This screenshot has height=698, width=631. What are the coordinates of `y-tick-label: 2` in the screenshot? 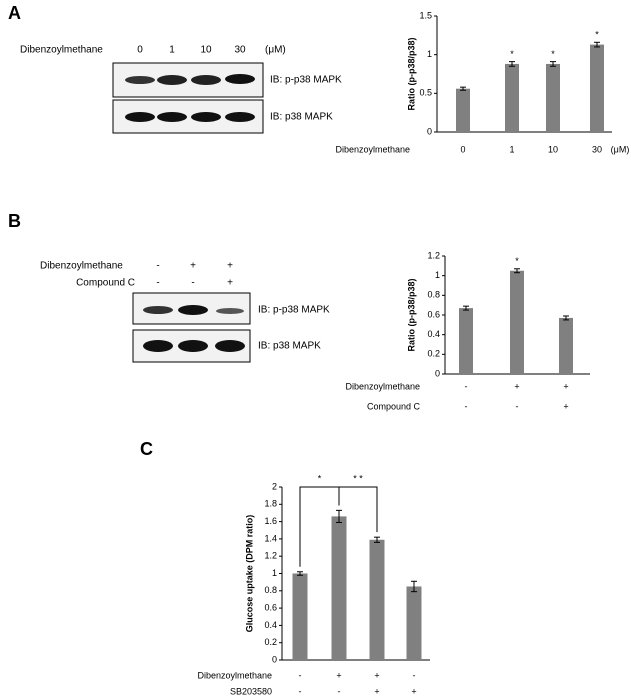 It's located at (274, 486).